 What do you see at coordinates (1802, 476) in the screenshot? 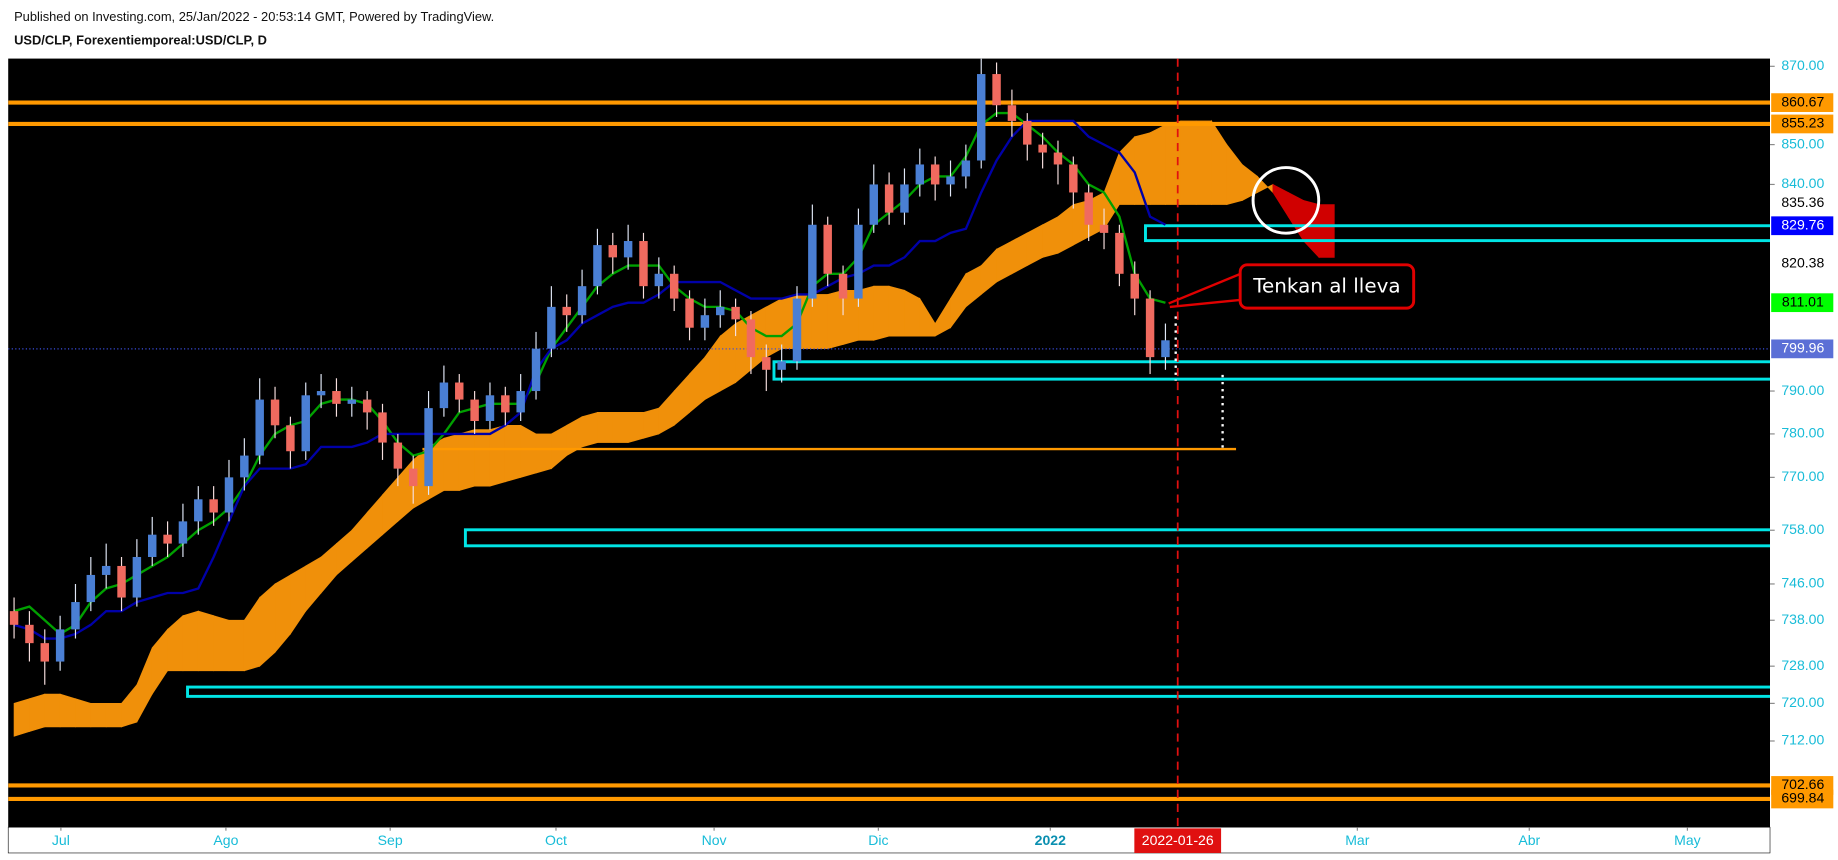
I see `y-tick-label: 770.00` at bounding box center [1802, 476].